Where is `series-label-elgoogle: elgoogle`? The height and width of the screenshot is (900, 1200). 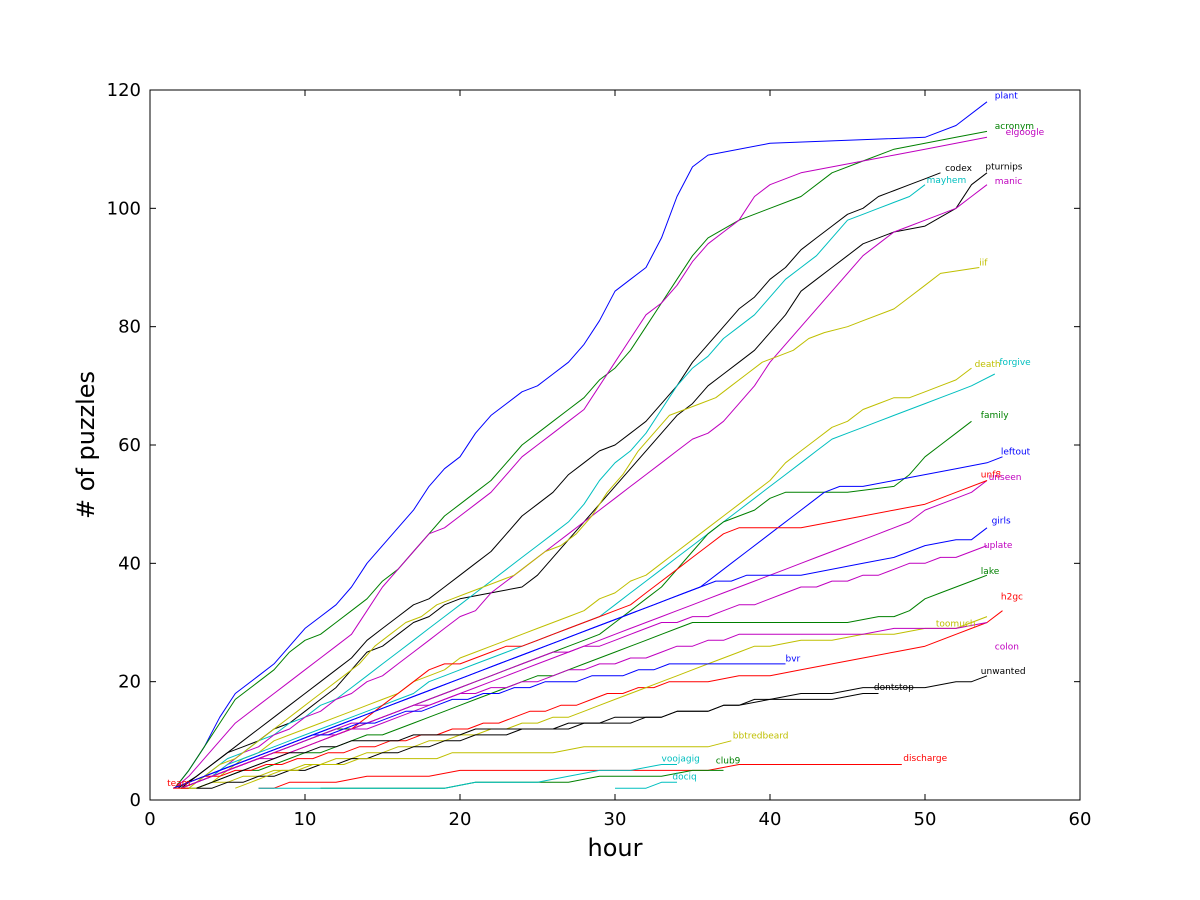 series-label-elgoogle: elgoogle is located at coordinates (1025, 133).